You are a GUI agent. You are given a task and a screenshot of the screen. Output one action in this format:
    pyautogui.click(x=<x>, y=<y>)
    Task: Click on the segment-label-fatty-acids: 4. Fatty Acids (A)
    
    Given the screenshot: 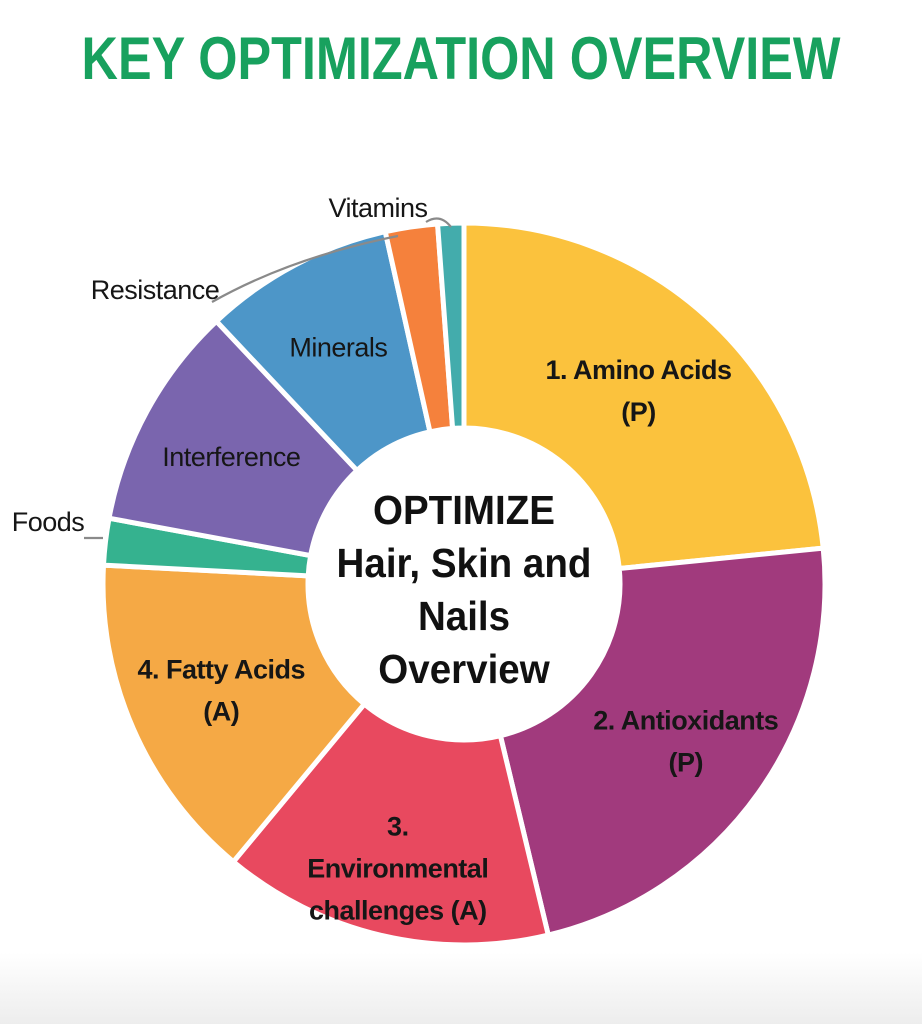 What is the action you would take?
    pyautogui.click(x=221, y=690)
    